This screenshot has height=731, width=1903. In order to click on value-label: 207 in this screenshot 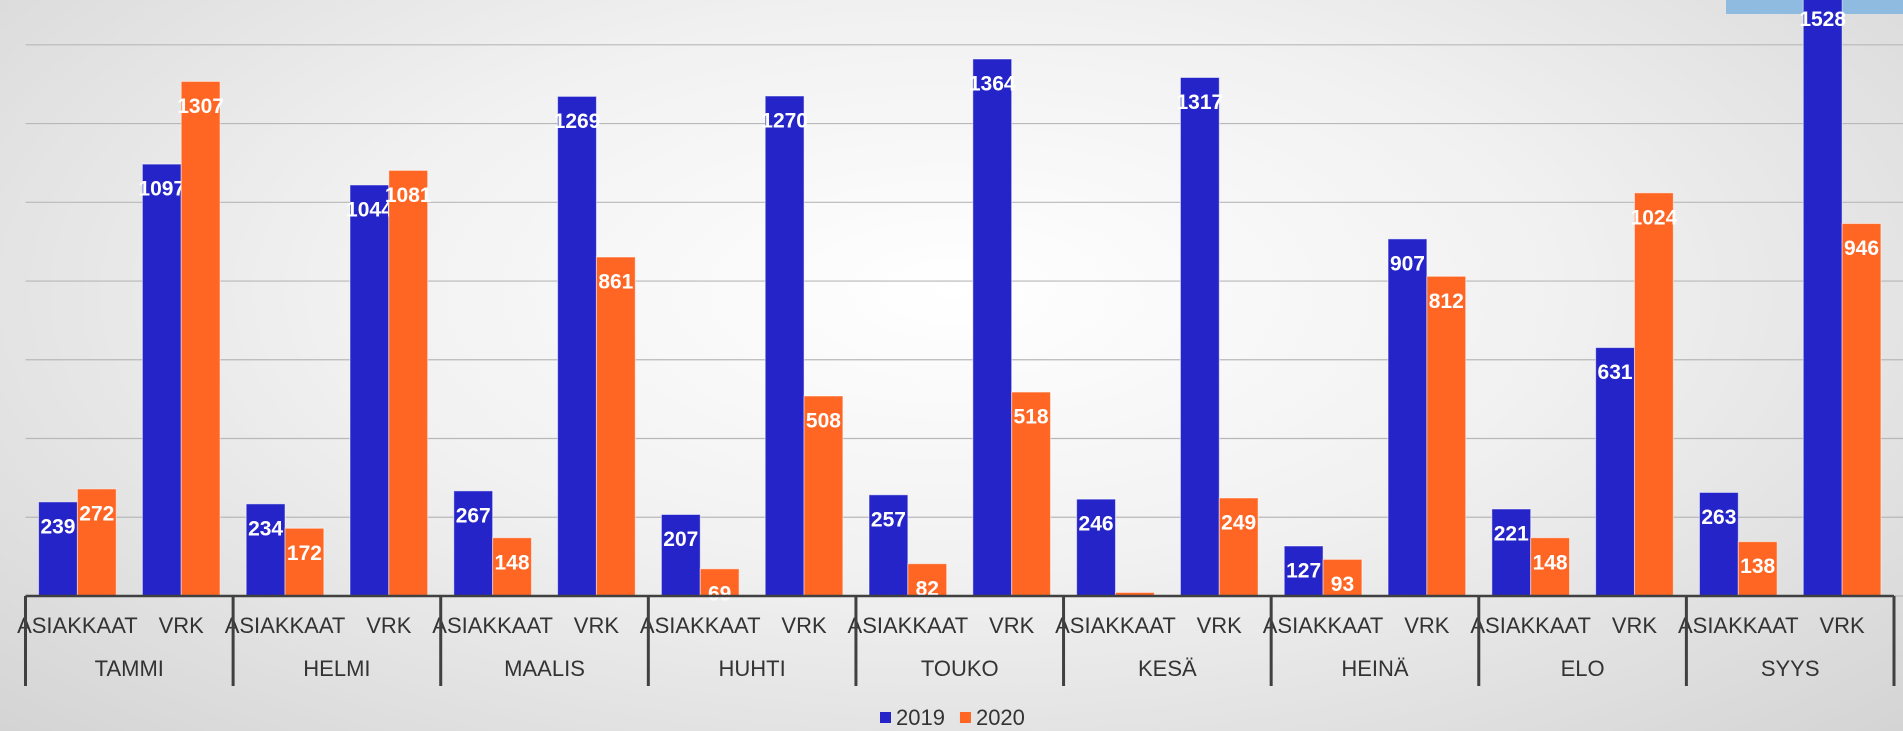, I will do `click(680, 539)`.